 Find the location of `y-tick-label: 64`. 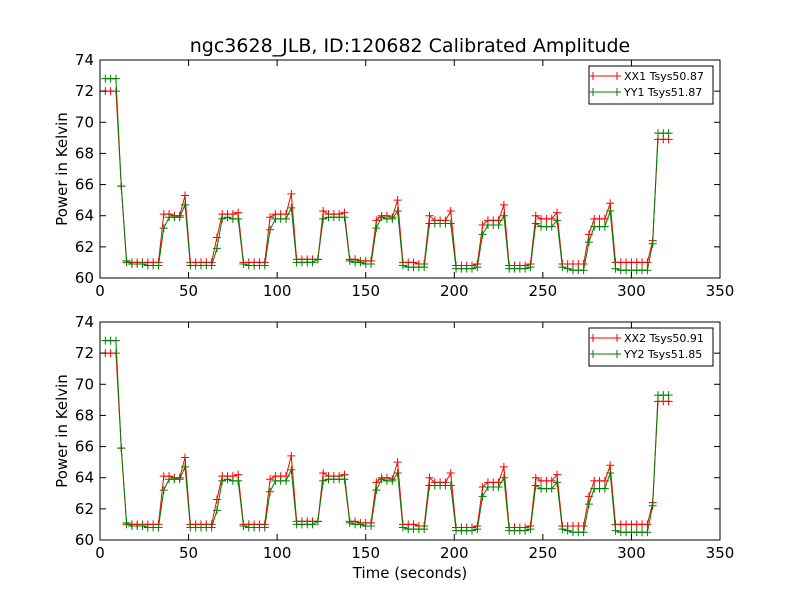

y-tick-label: 64 is located at coordinates (84, 216).